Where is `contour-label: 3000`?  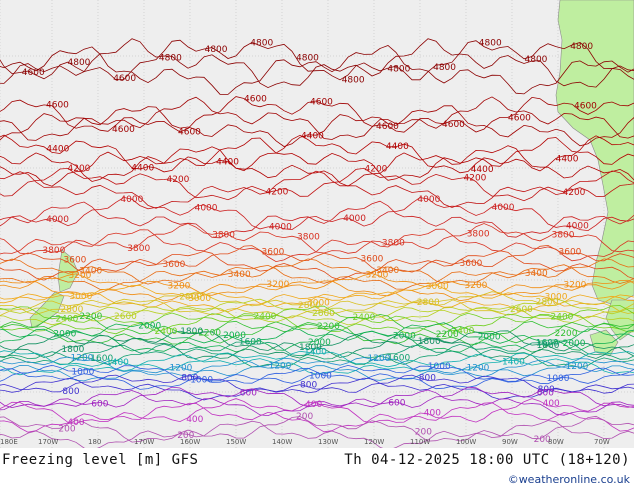 contour-label: 3000 is located at coordinates (437, 287).